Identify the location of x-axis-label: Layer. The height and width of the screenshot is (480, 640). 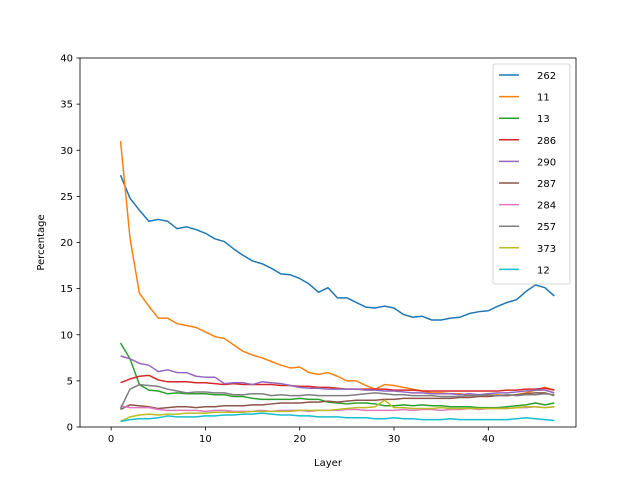
(328, 463).